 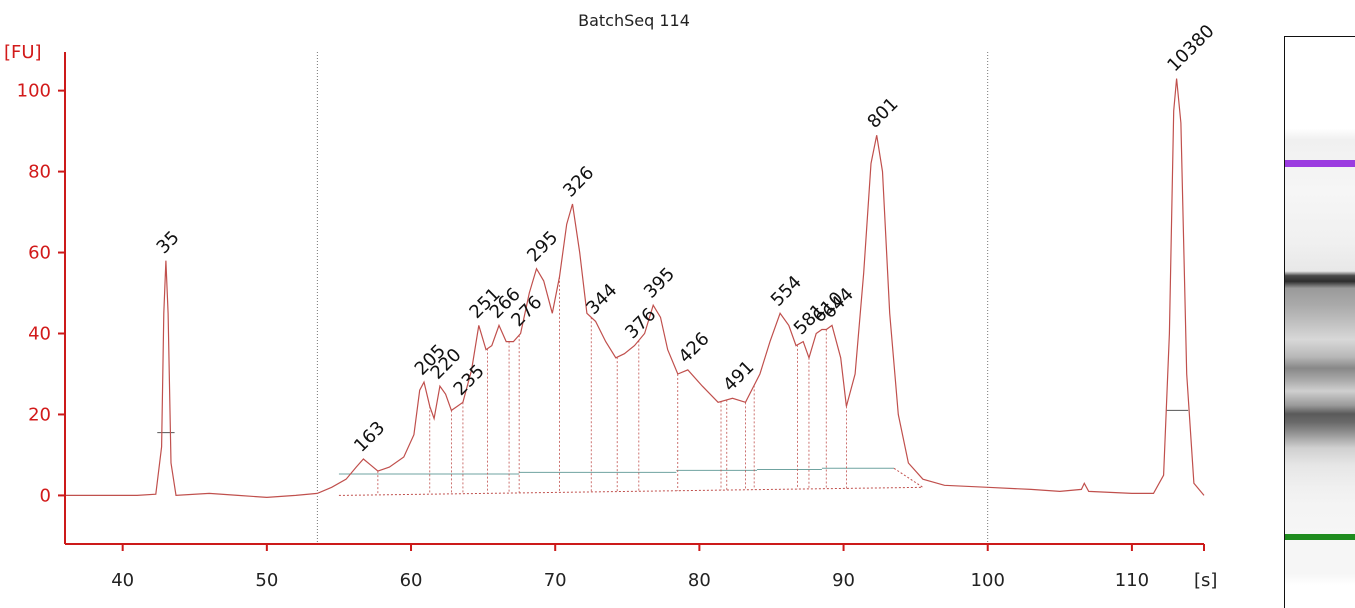 What do you see at coordinates (369, 436) in the screenshot?
I see `peak-label: 163` at bounding box center [369, 436].